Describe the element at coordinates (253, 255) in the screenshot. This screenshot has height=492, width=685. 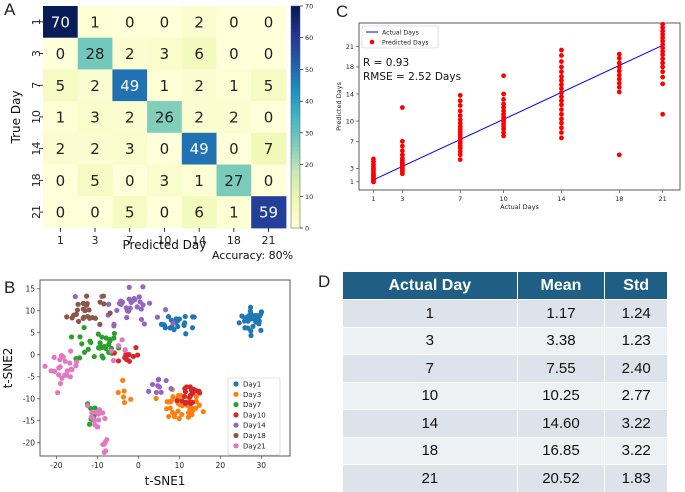
I see `accuracy-label: Accuracy: 80%` at that location.